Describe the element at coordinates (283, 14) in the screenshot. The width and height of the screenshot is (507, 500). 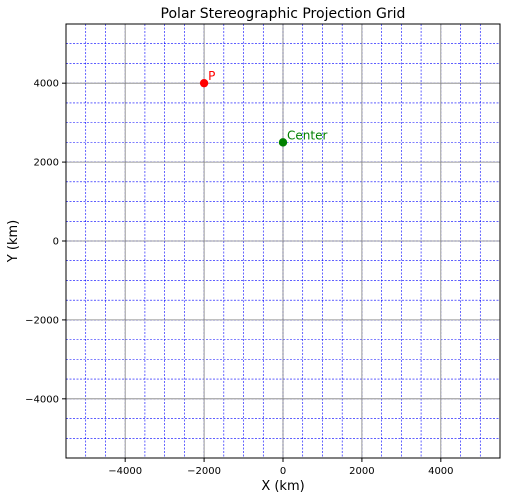
I see `chart-title: Polar Stereographic Projection Grid` at that location.